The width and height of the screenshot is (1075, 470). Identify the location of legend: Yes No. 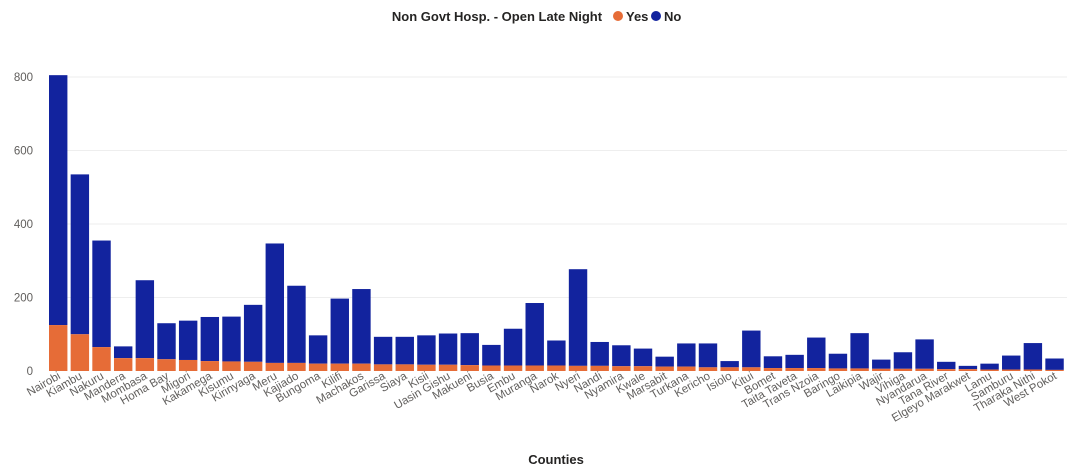
(647, 16).